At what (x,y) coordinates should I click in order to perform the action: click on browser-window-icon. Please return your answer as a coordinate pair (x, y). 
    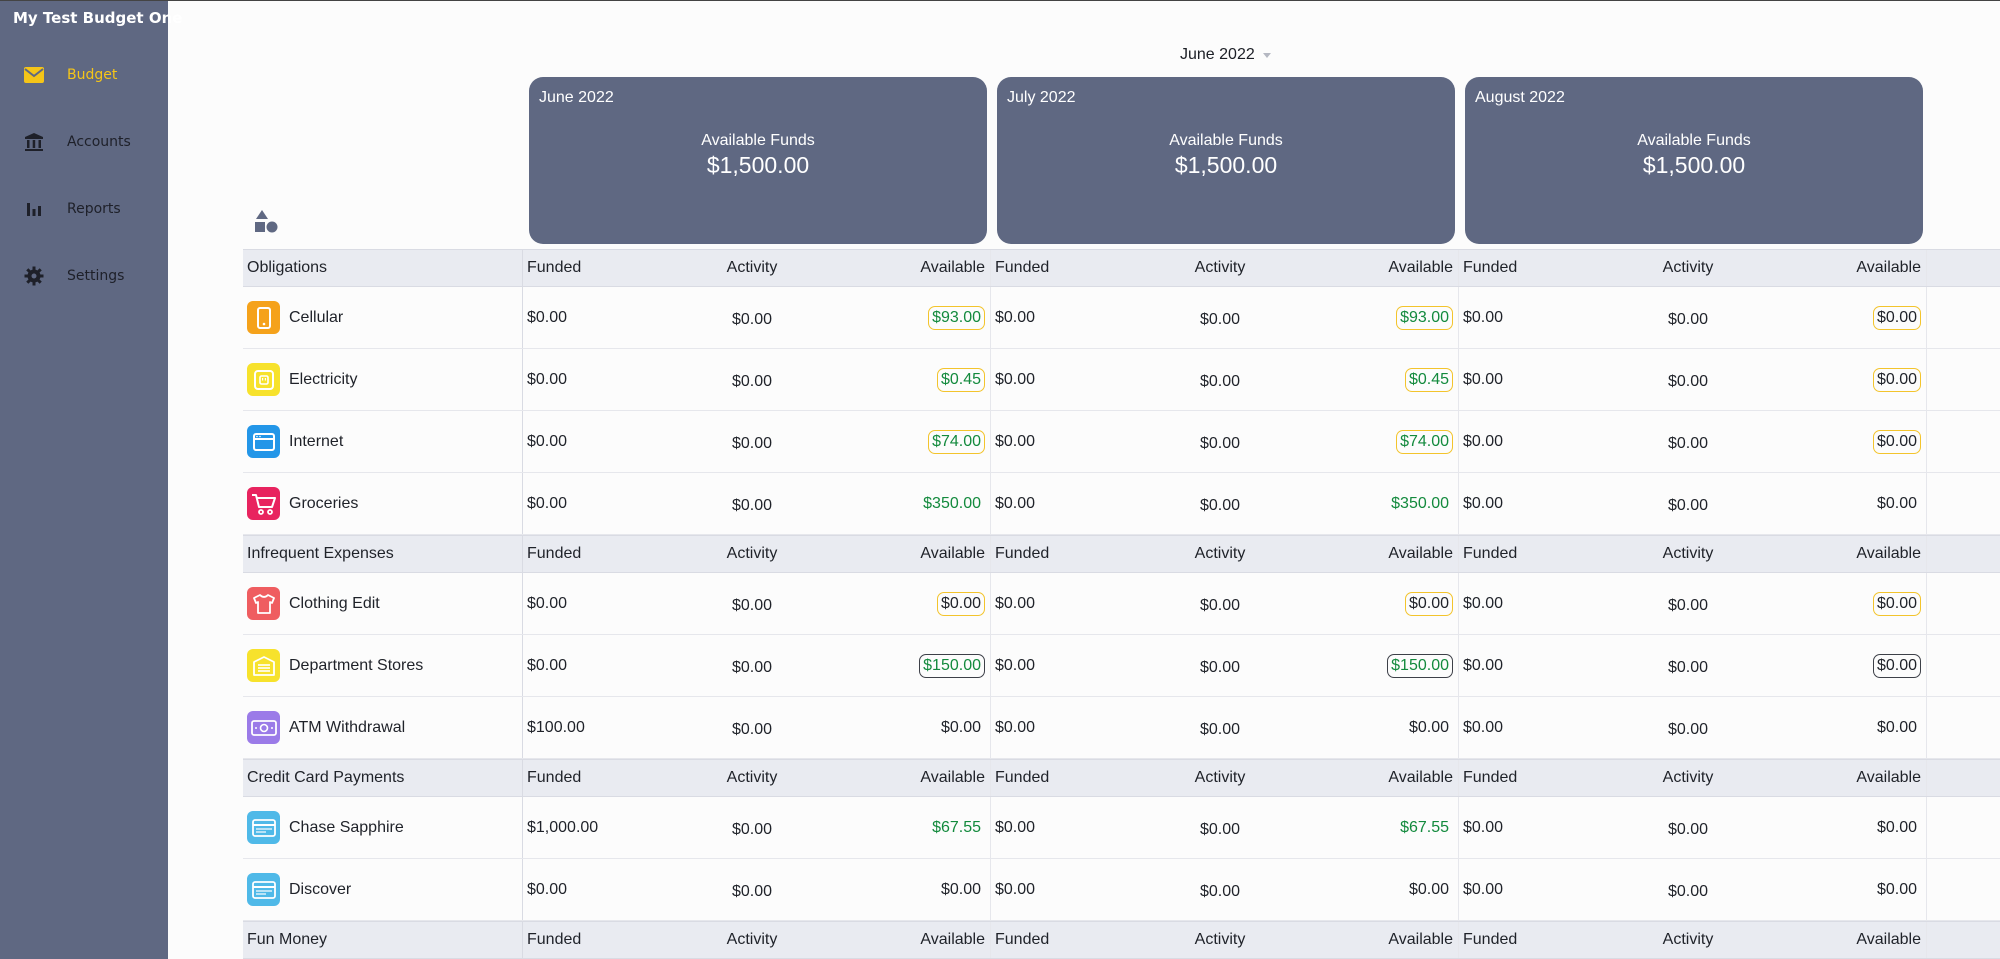
    Looking at the image, I should click on (263, 441).